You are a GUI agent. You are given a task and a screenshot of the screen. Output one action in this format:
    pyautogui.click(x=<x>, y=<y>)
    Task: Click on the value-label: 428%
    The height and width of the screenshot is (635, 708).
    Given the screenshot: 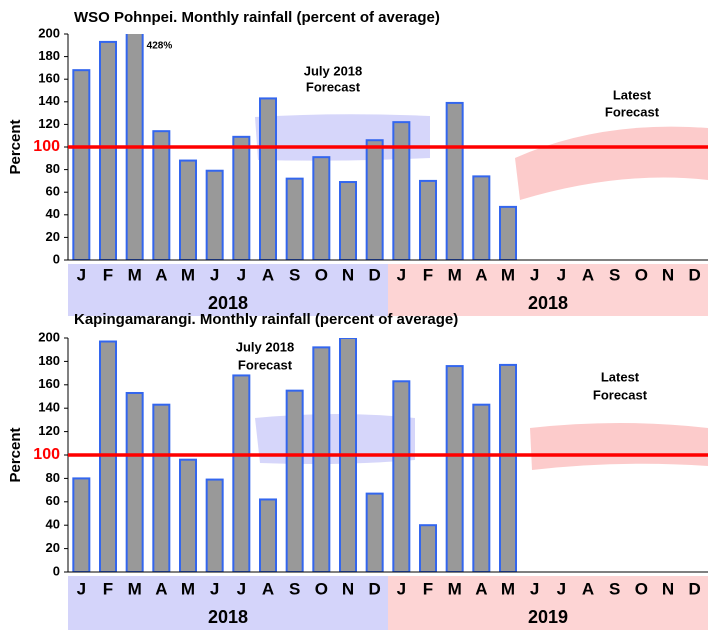 What is the action you would take?
    pyautogui.click(x=160, y=46)
    